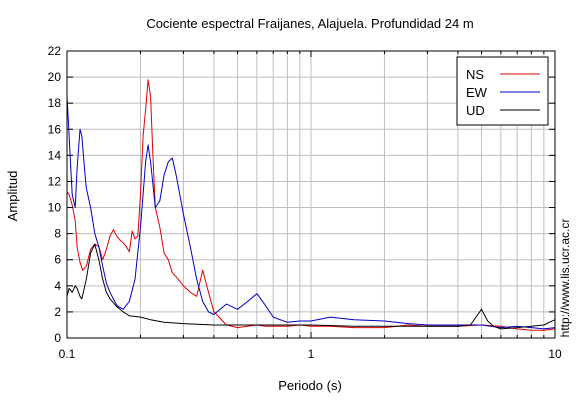 This screenshot has width=580, height=400. What do you see at coordinates (477, 92) in the screenshot?
I see `legend-label-ew: EW` at bounding box center [477, 92].